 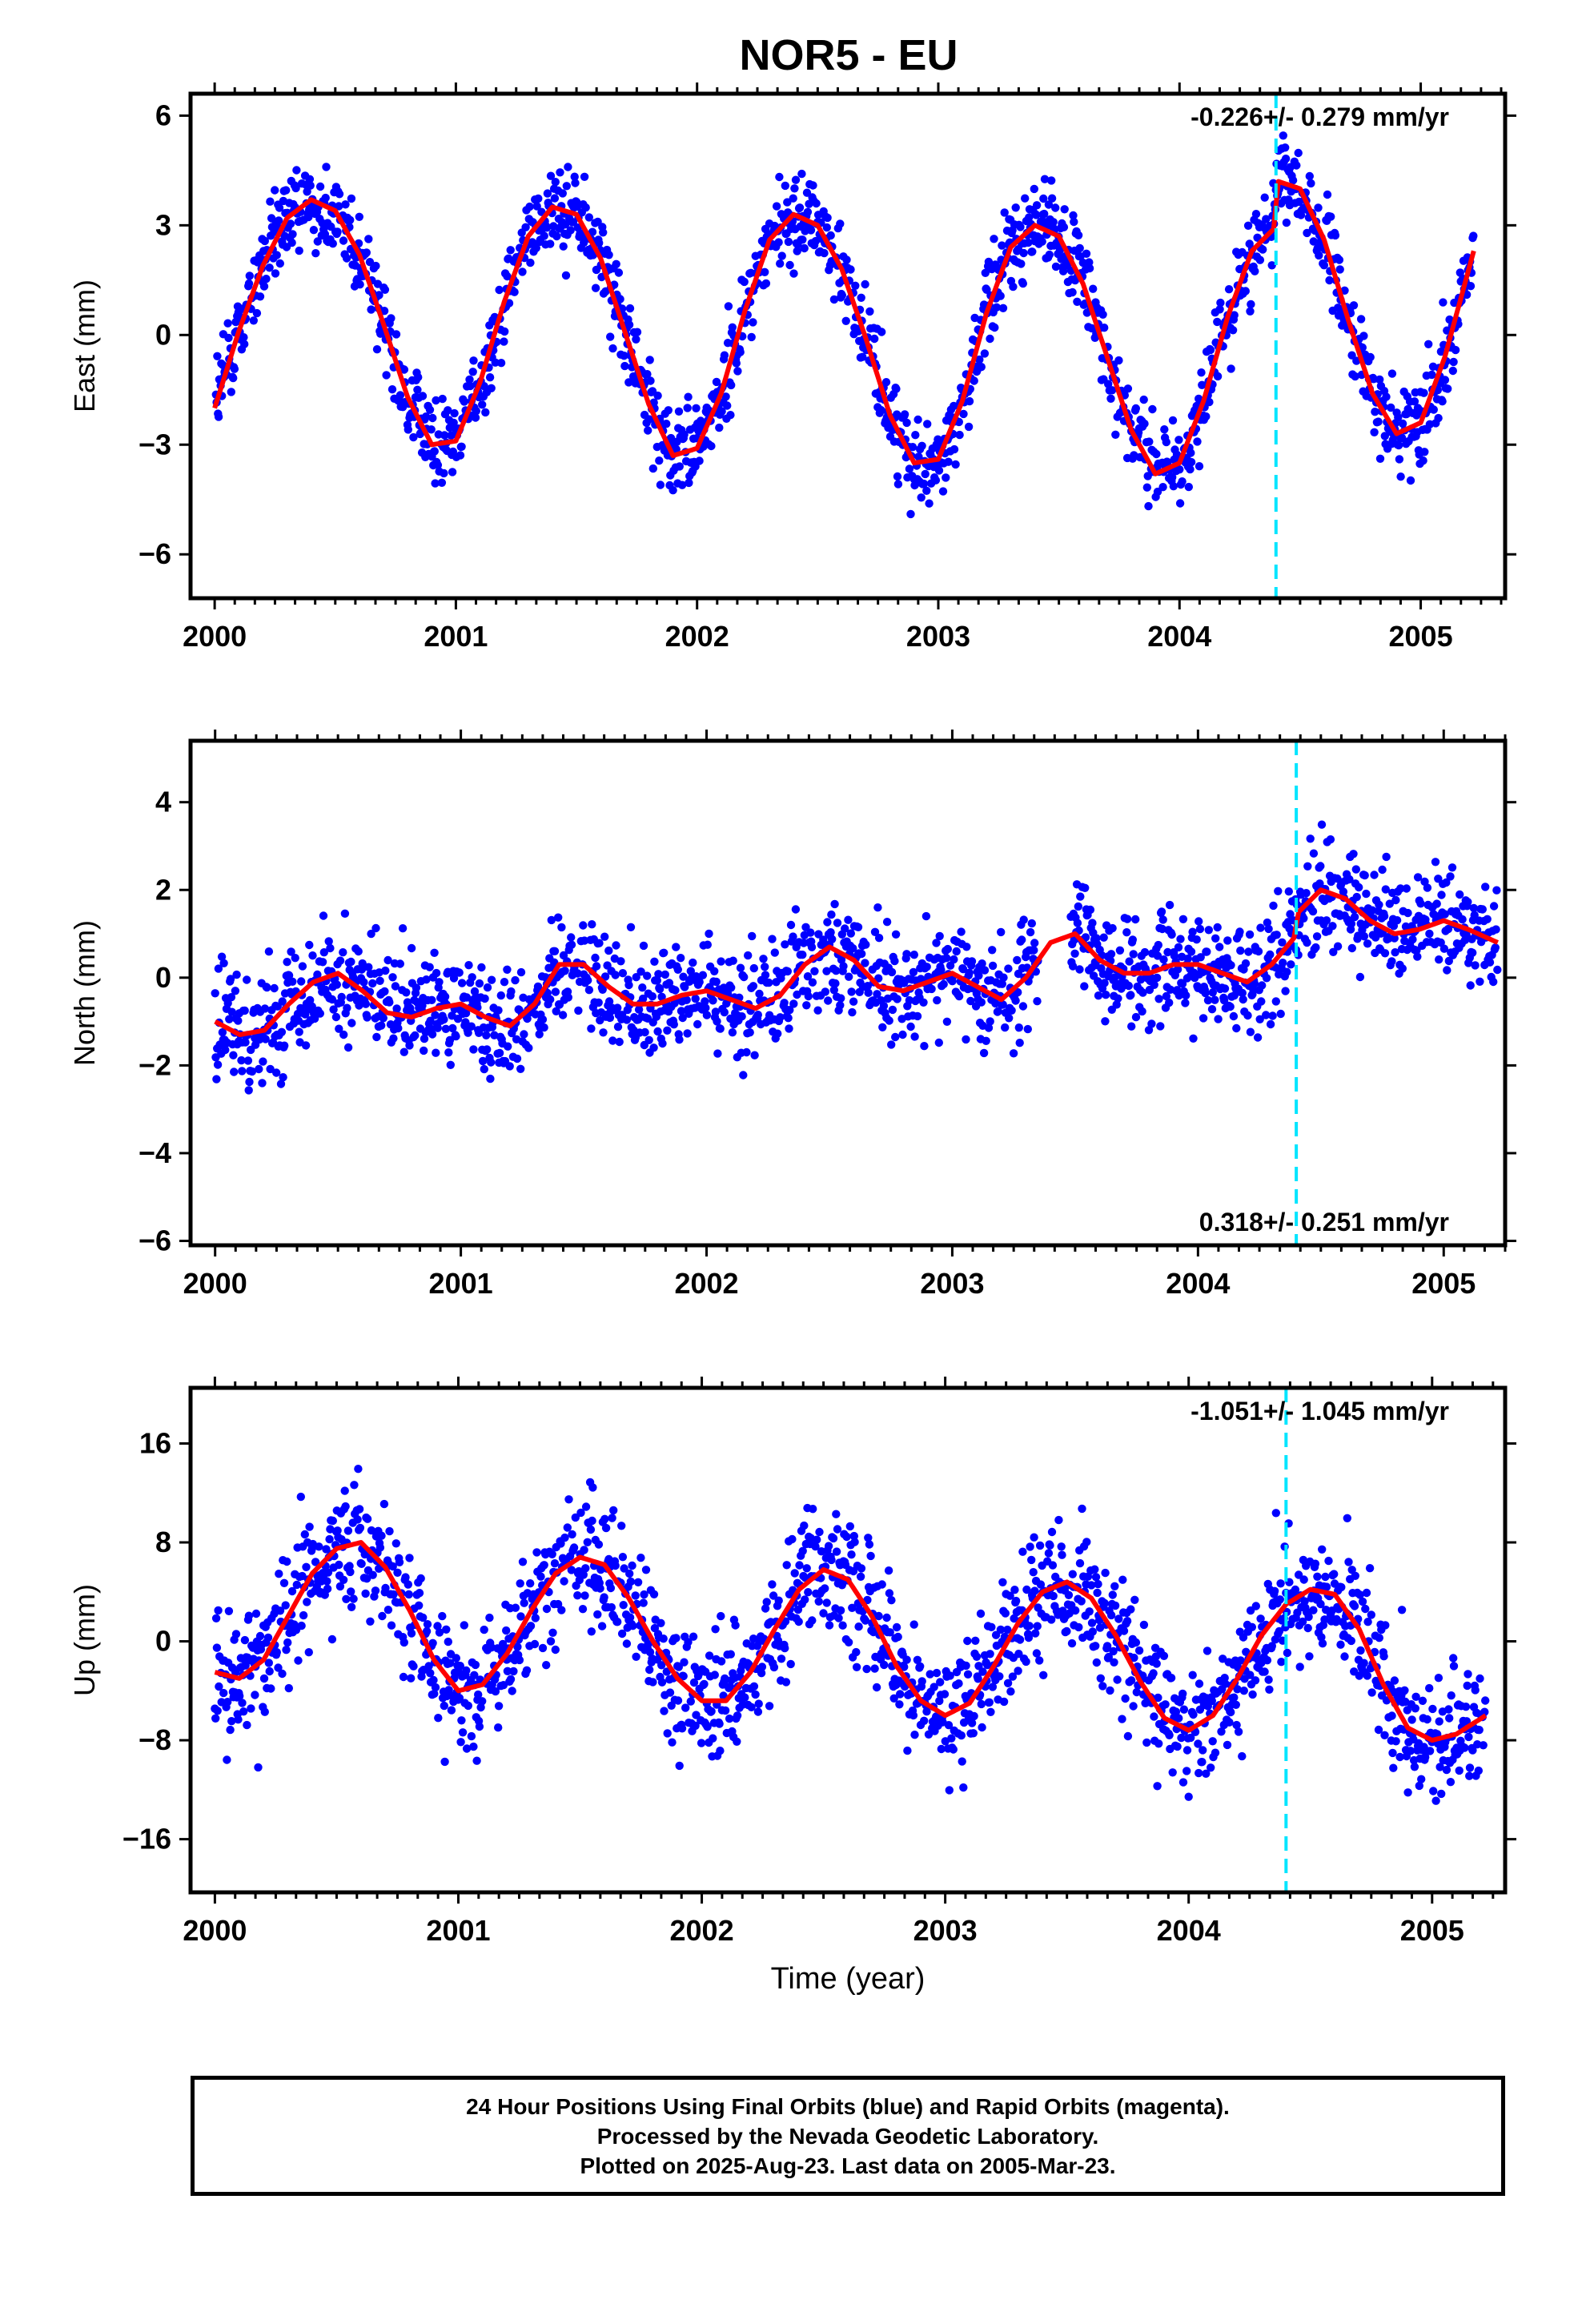 I want to click on east-y-axis-label: East (mm), so click(x=84, y=345).